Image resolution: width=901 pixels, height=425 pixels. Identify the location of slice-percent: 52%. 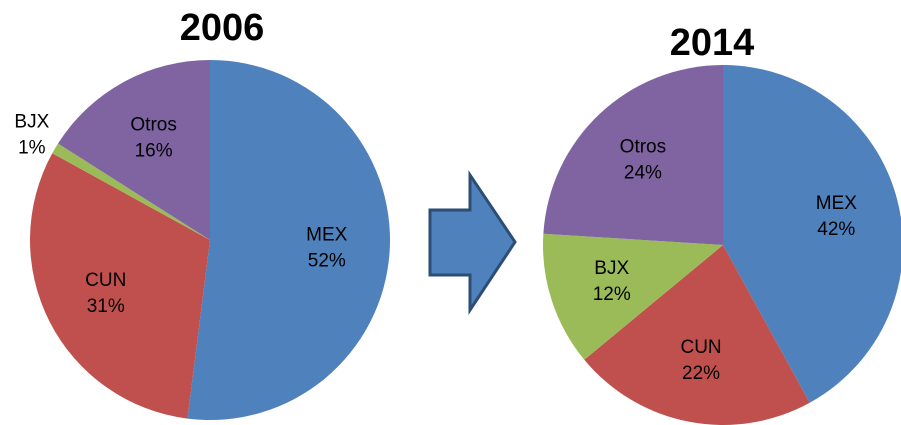
(327, 260).